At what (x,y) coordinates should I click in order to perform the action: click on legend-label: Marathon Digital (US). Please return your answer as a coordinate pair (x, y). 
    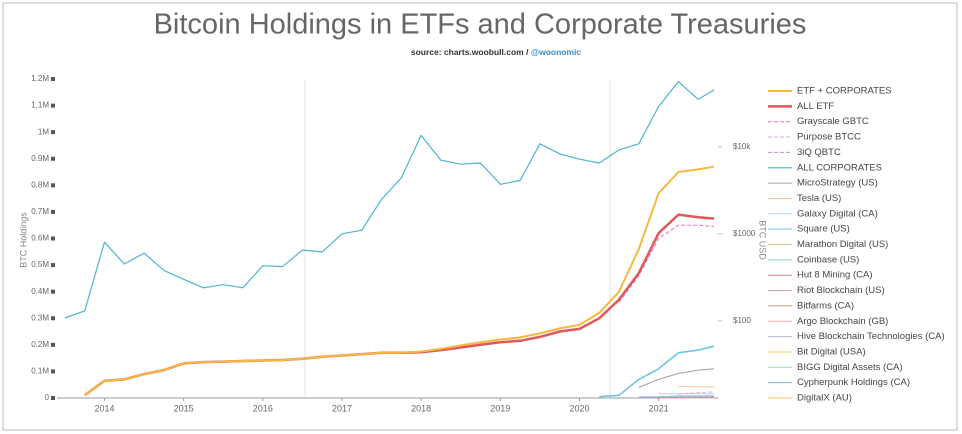
    Looking at the image, I should click on (842, 244).